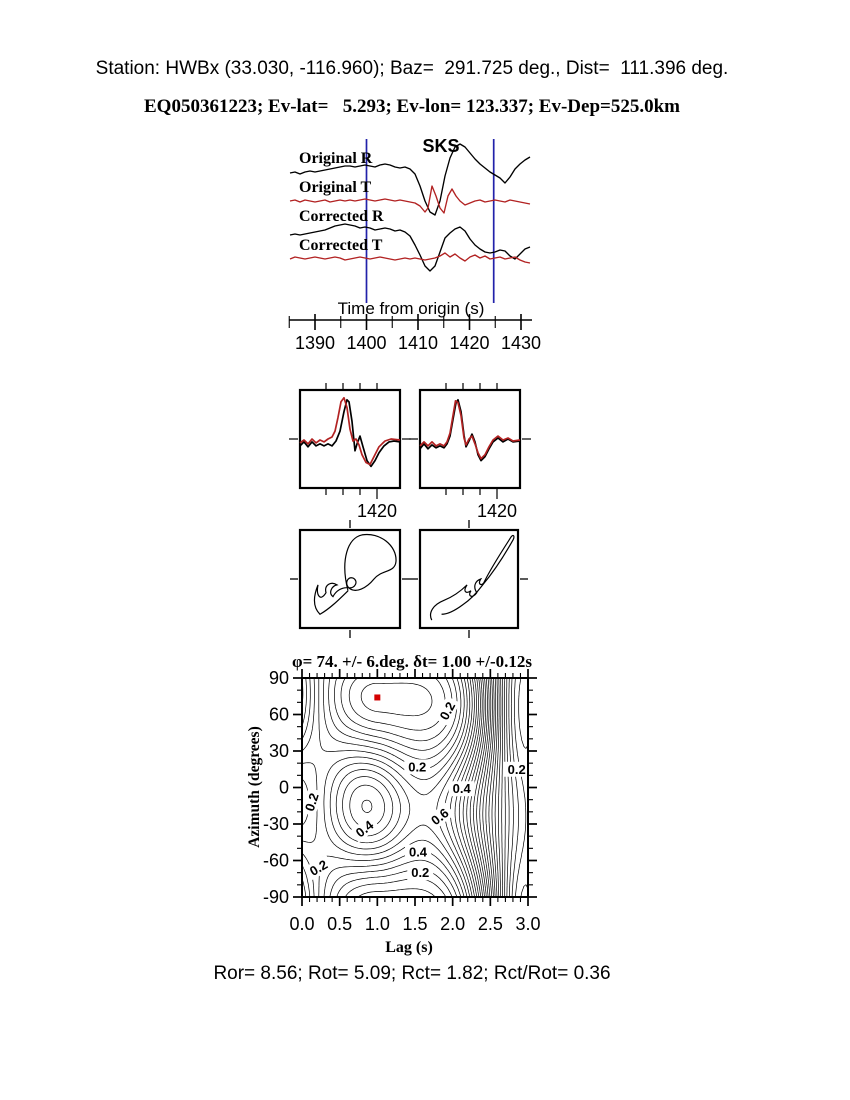  Describe the element at coordinates (339, 924) in the screenshot. I see `lag-tick-label: 0.5` at that location.